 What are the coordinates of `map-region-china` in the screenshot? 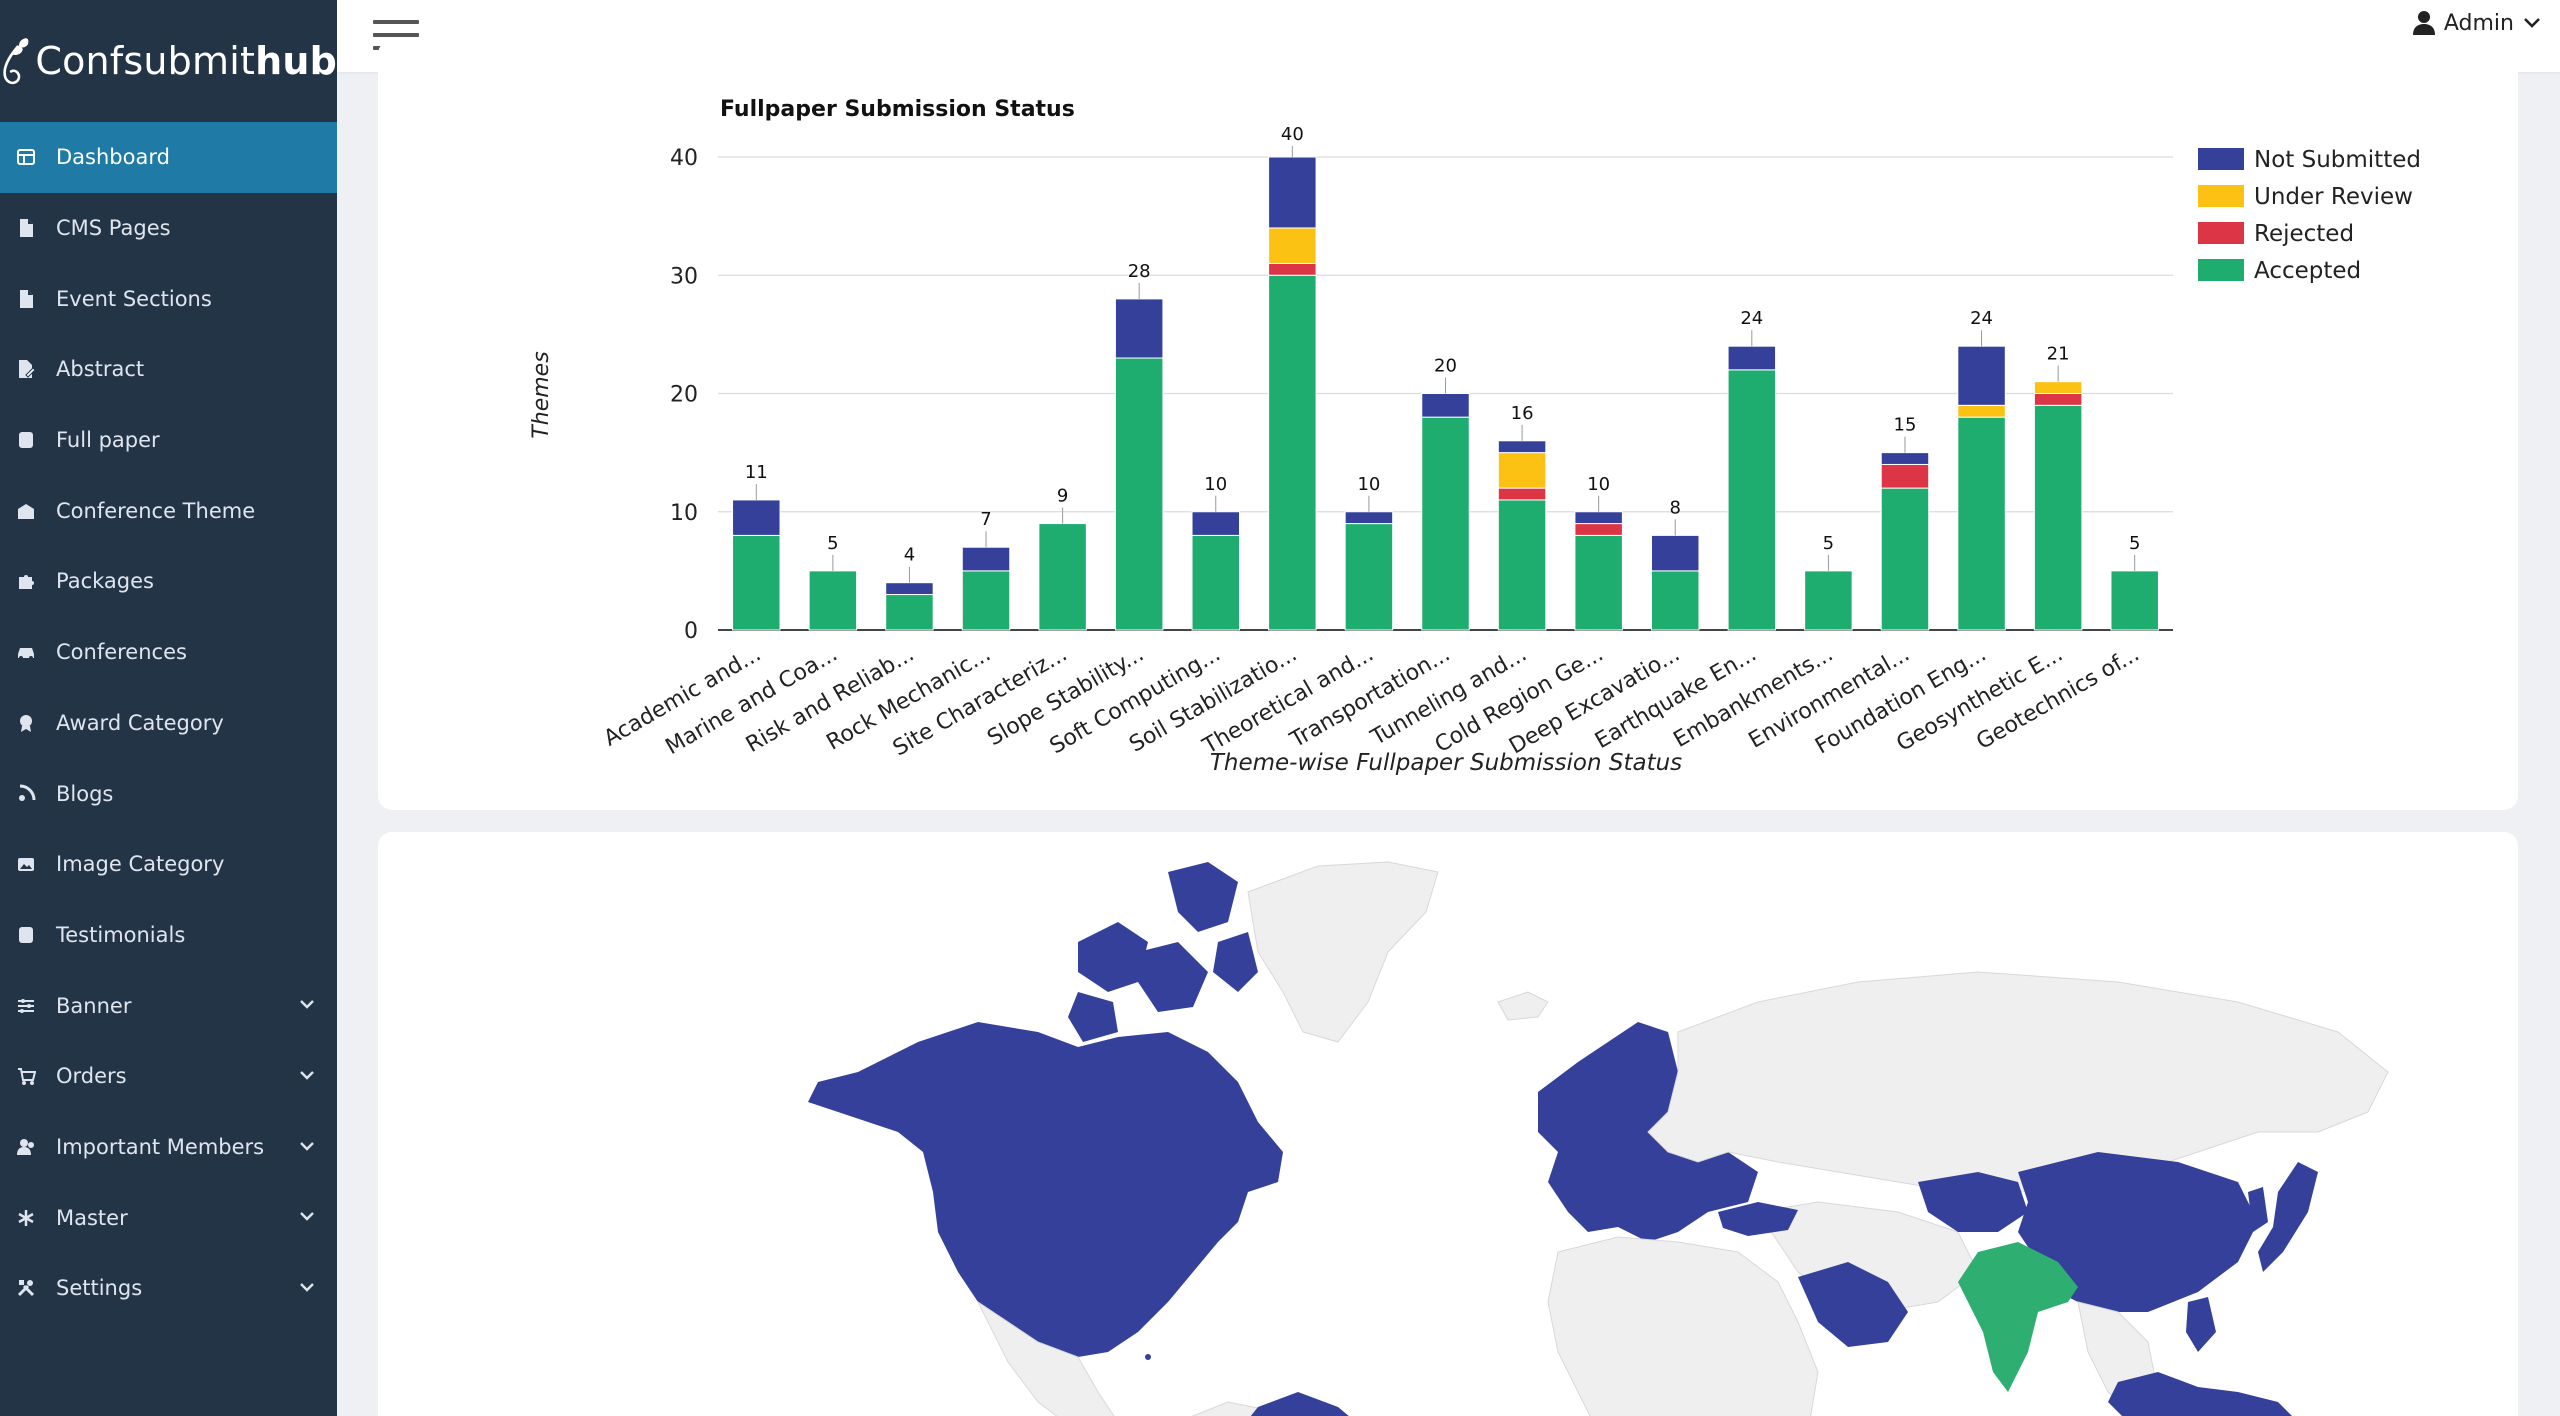 It's located at (2138, 1232).